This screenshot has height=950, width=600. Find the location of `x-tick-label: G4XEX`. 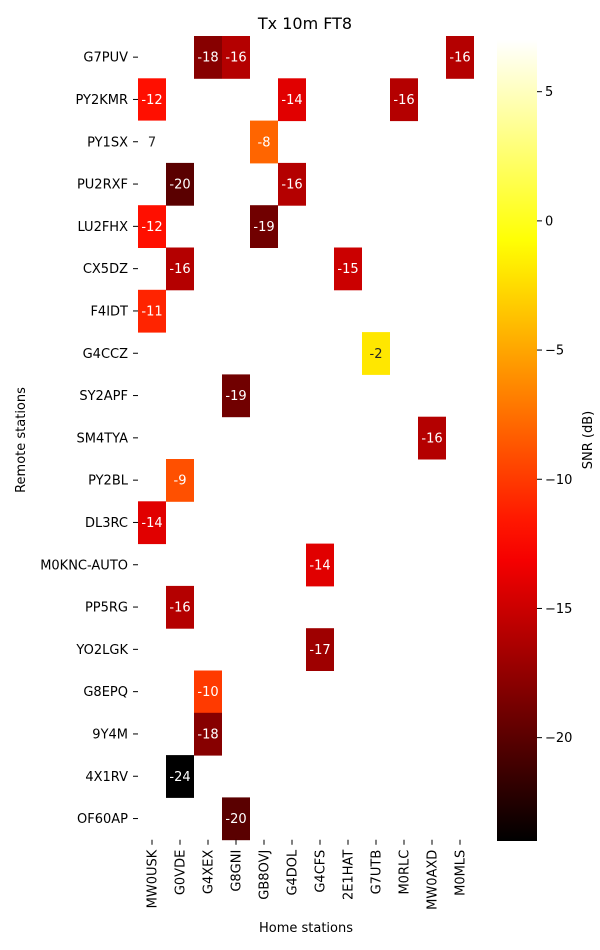

x-tick-label: G4XEX is located at coordinates (209, 872).